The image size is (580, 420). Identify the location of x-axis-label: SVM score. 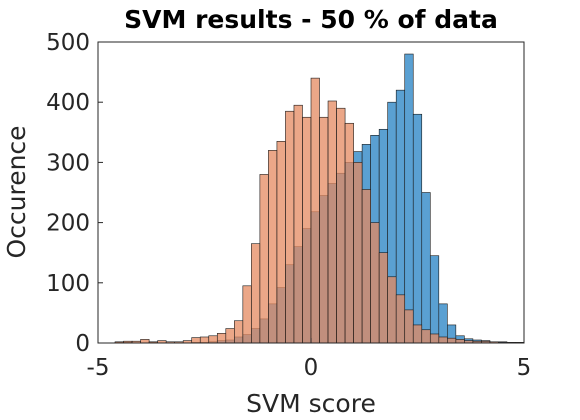
(311, 403).